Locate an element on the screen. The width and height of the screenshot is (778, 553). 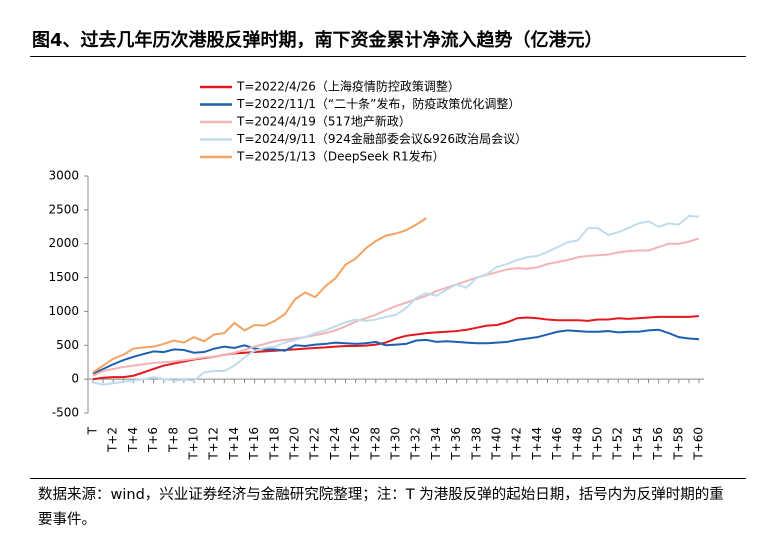
x-tick-label: T+46 is located at coordinates (557, 444).